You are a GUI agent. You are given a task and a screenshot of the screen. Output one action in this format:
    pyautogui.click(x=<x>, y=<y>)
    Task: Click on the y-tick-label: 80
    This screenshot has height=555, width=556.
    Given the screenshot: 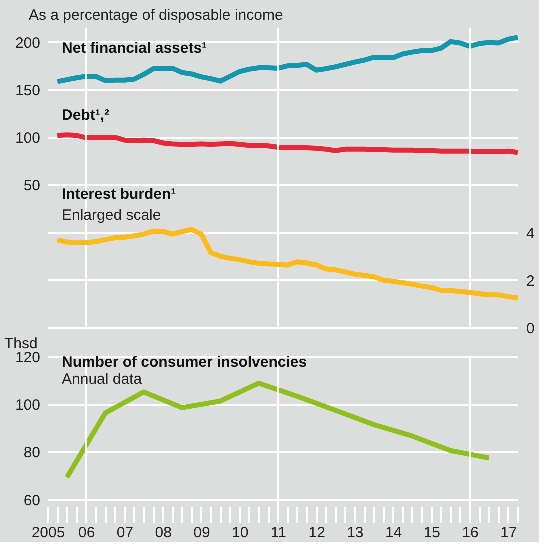 What is the action you would take?
    pyautogui.click(x=32, y=453)
    